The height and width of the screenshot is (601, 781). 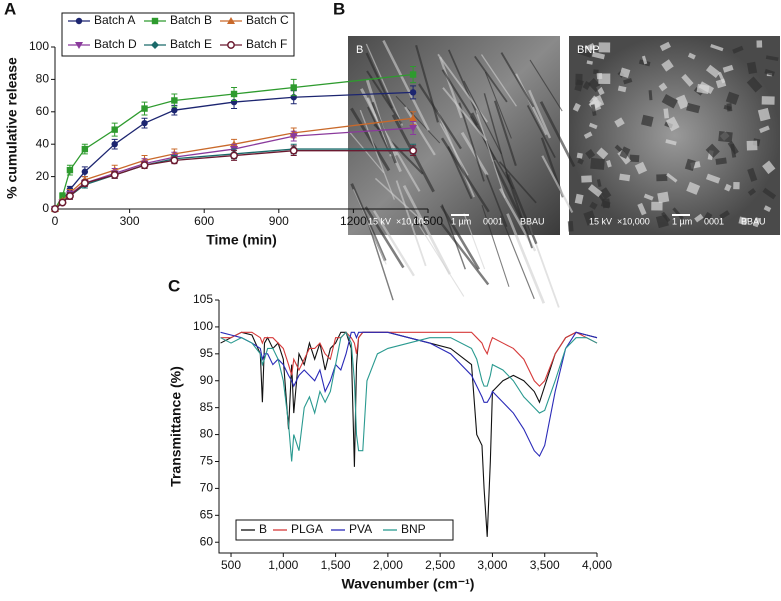 What do you see at coordinates (203, 299) in the screenshot?
I see `y-tick-label: 105` at bounding box center [203, 299].